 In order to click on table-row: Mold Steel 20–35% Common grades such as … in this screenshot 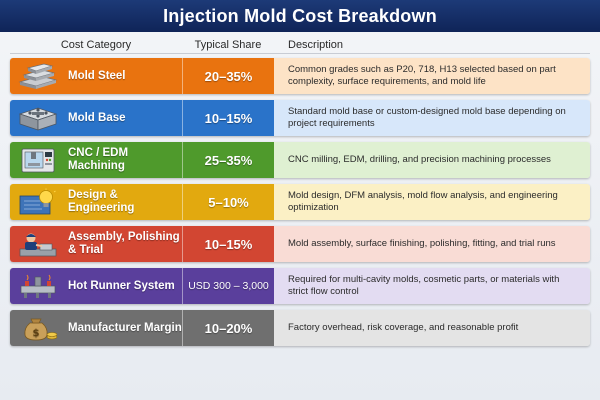, I will do `click(300, 76)`.